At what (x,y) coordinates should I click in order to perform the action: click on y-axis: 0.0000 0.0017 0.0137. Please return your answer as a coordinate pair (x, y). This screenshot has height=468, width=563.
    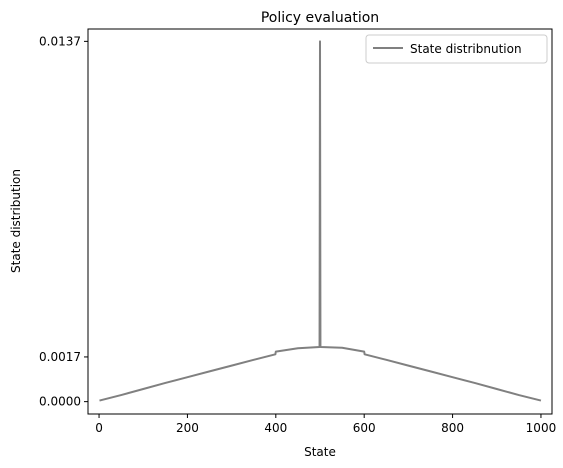
    Looking at the image, I should click on (63, 221).